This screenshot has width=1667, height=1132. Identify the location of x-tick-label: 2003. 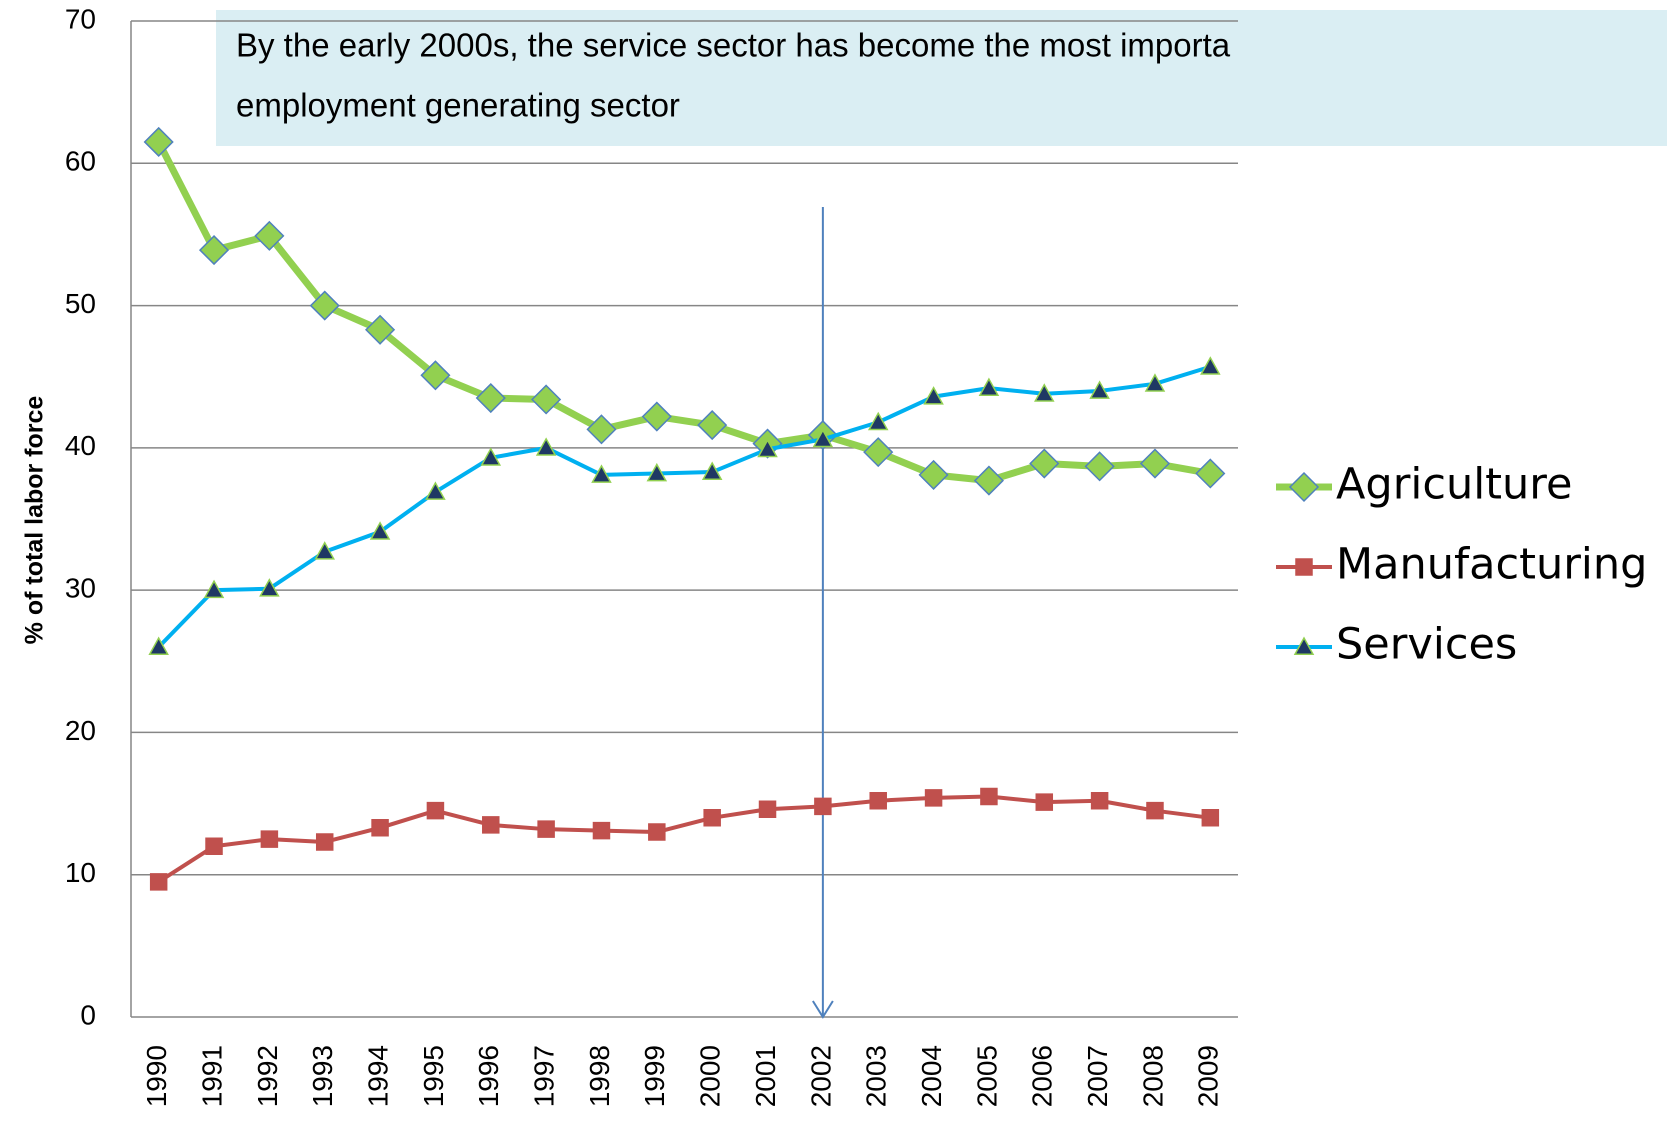
(876, 1076).